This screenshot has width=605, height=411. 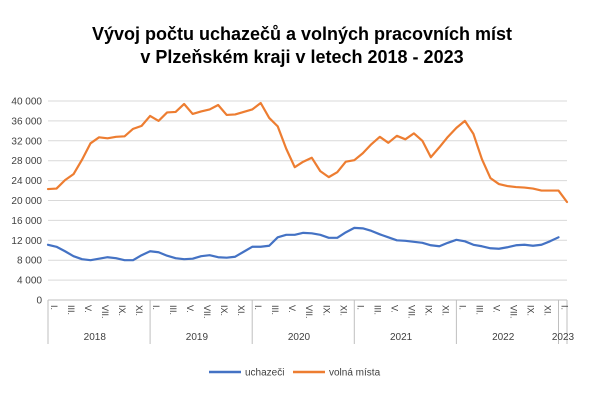 I want to click on year-label: 2019, so click(x=197, y=337).